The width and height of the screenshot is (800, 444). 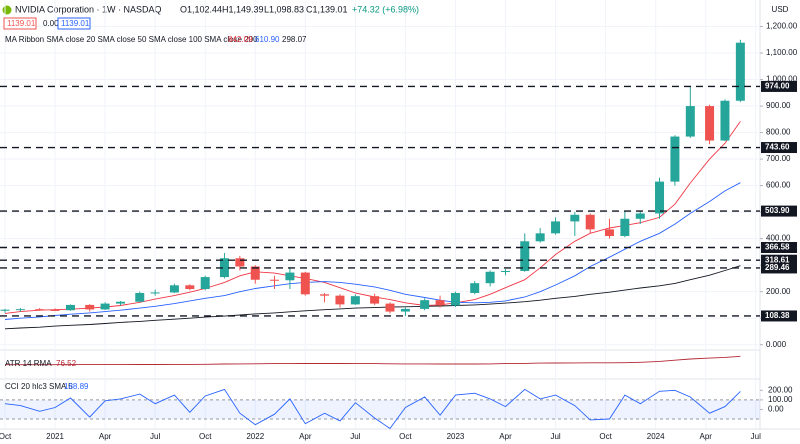 What do you see at coordinates (28, 363) in the screenshot?
I see `atr-label: ATR 14 RMA` at bounding box center [28, 363].